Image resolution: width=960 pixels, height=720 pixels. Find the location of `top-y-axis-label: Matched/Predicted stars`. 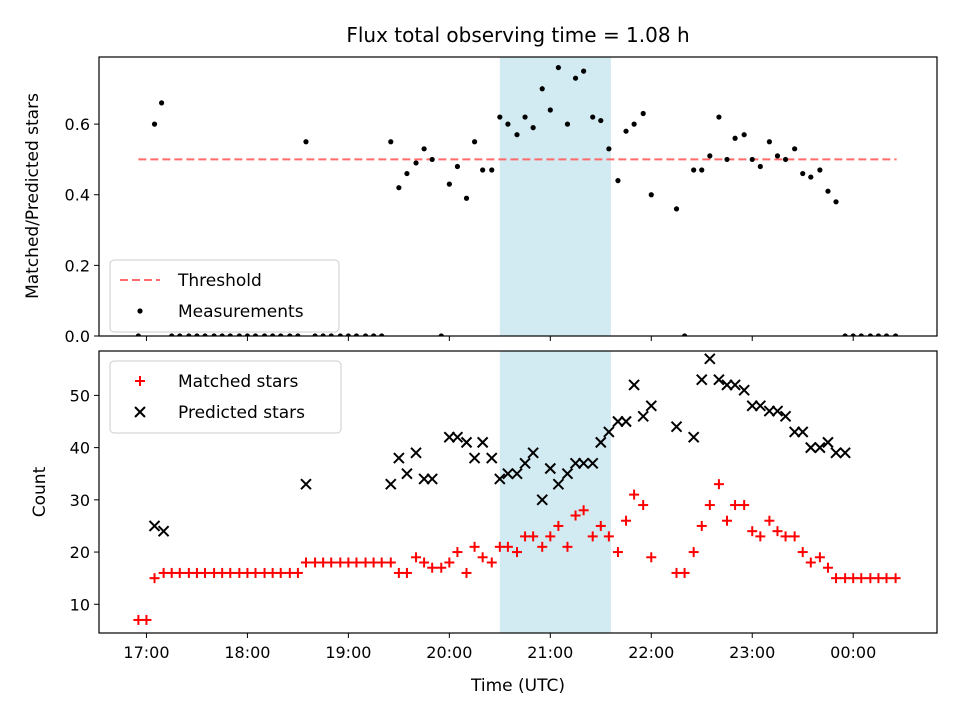

top-y-axis-label: Matched/Predicted stars is located at coordinates (33, 196).